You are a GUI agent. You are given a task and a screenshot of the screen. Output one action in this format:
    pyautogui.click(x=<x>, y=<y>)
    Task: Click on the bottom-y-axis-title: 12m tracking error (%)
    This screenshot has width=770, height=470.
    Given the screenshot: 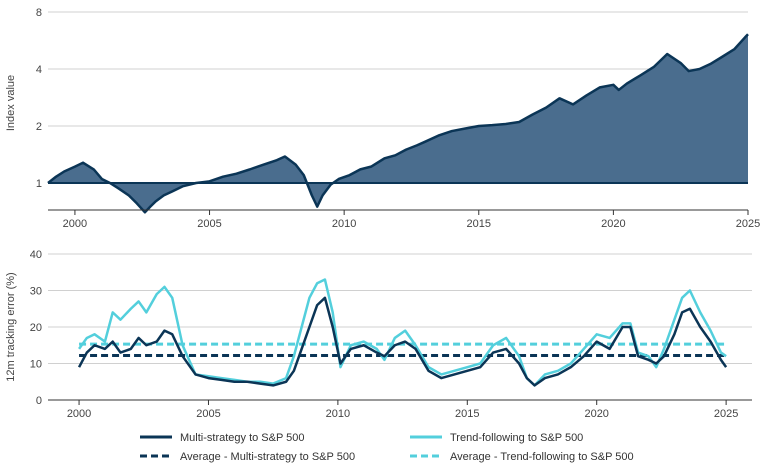 What is the action you would take?
    pyautogui.click(x=11, y=326)
    